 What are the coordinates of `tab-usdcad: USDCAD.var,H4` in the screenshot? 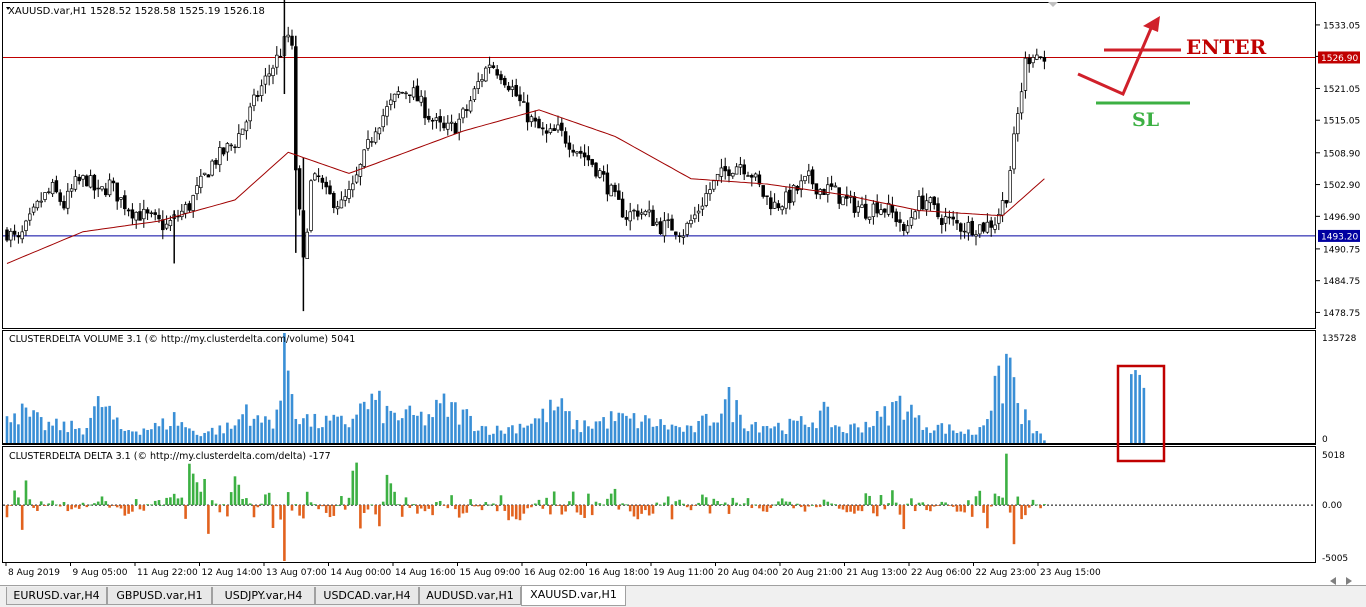 It's located at (367, 596).